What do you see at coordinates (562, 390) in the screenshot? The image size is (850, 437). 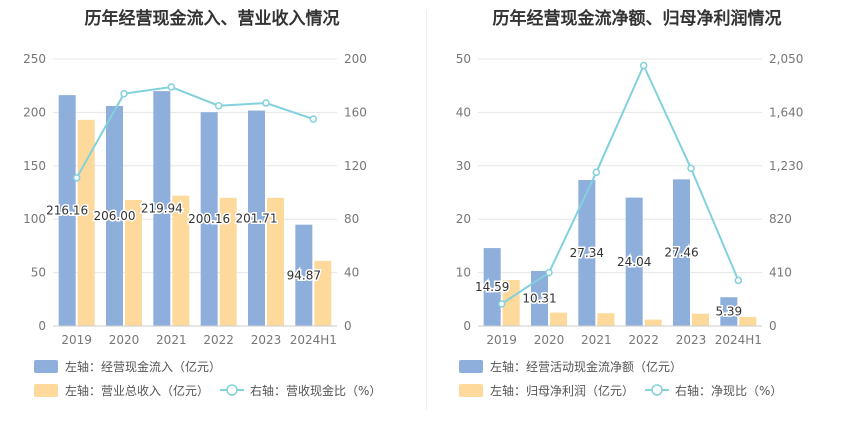 I see `legend-label-secondary: 左轴：归母净利润（亿元）` at bounding box center [562, 390].